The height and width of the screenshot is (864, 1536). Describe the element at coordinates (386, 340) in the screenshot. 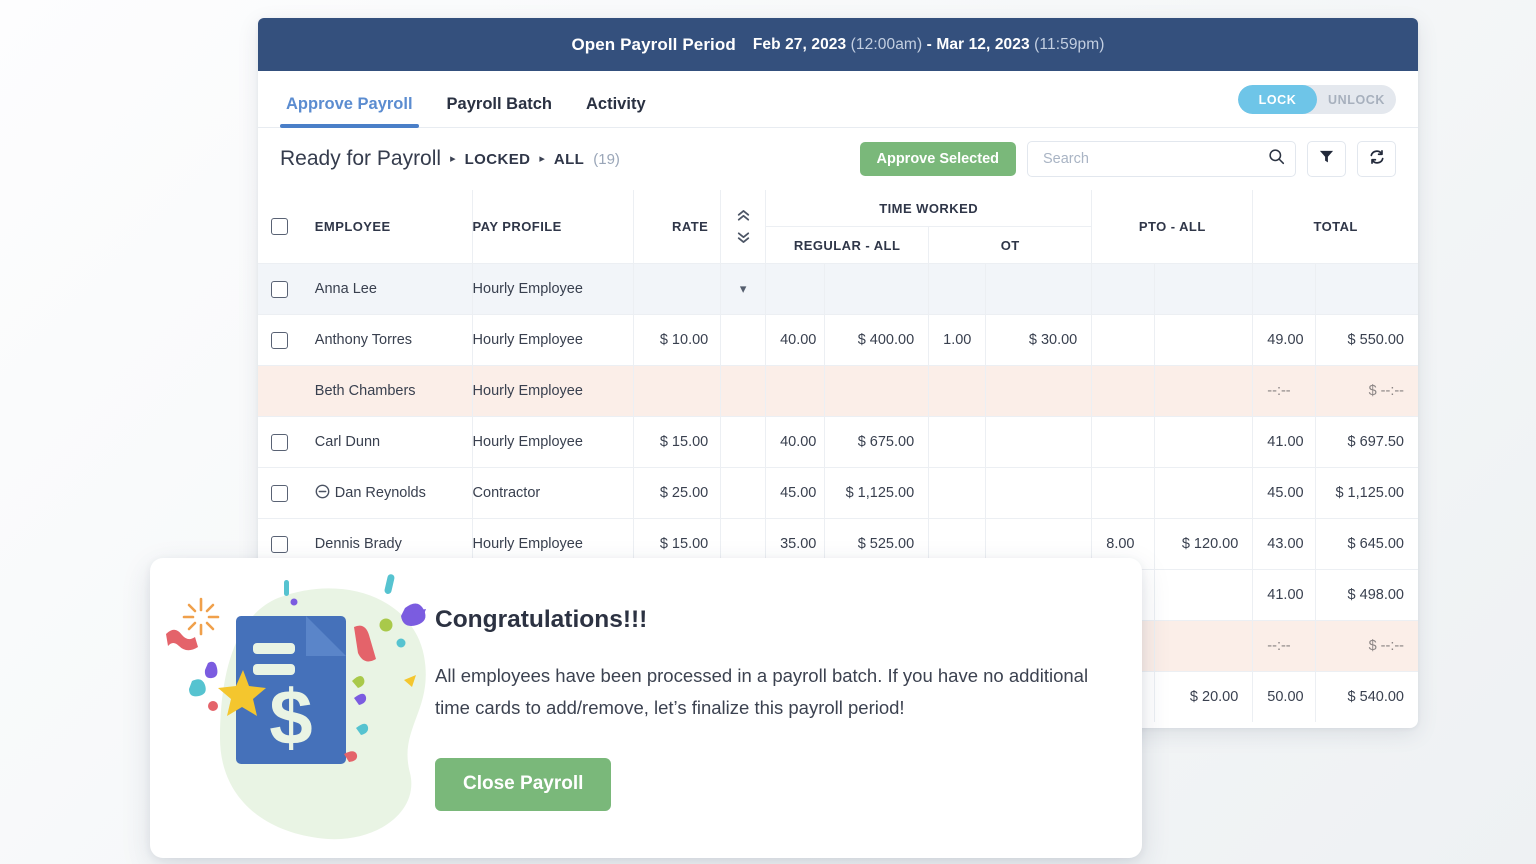

I see `cell-employee: Anthony Torres` at that location.